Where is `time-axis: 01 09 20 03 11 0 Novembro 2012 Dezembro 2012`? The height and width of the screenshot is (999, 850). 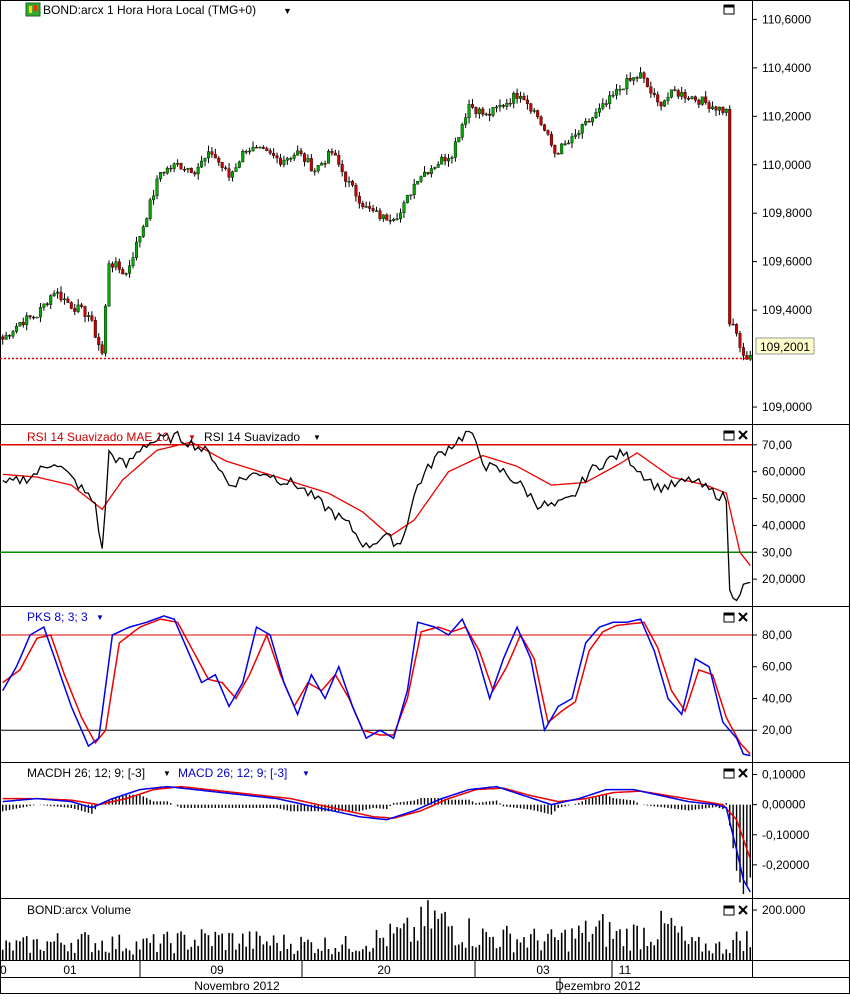 time-axis: 01 09 20 03 11 0 Novembro 2012 Dezembro 2012 is located at coordinates (320, 977).